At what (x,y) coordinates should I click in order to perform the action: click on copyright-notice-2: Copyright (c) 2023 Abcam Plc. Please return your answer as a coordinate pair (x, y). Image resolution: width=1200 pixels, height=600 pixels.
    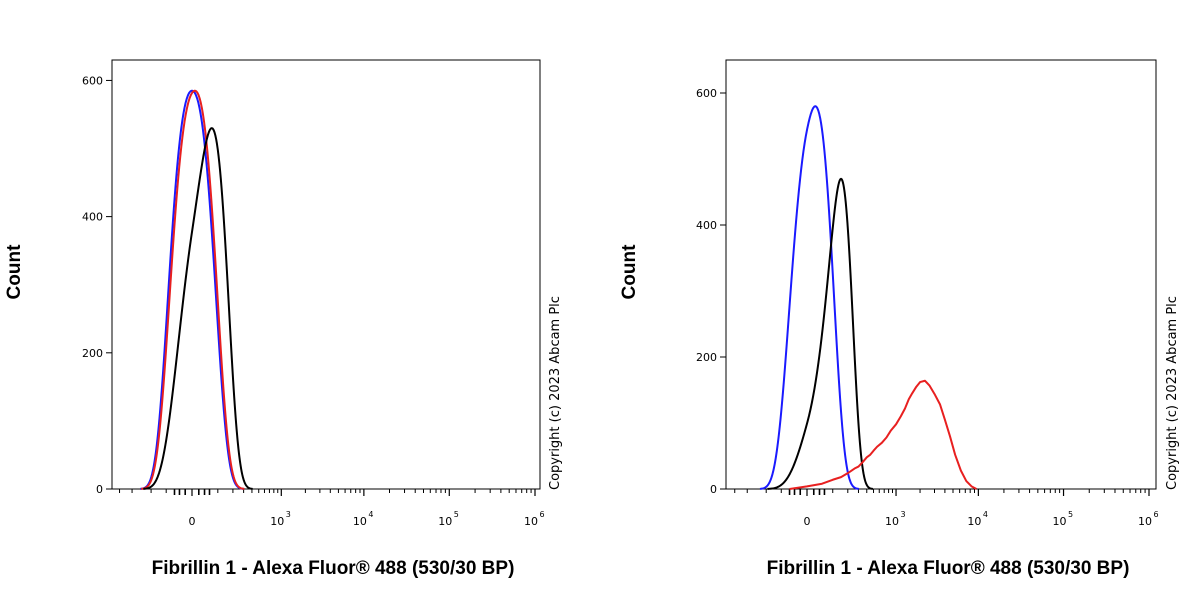
    Looking at the image, I should click on (1172, 393).